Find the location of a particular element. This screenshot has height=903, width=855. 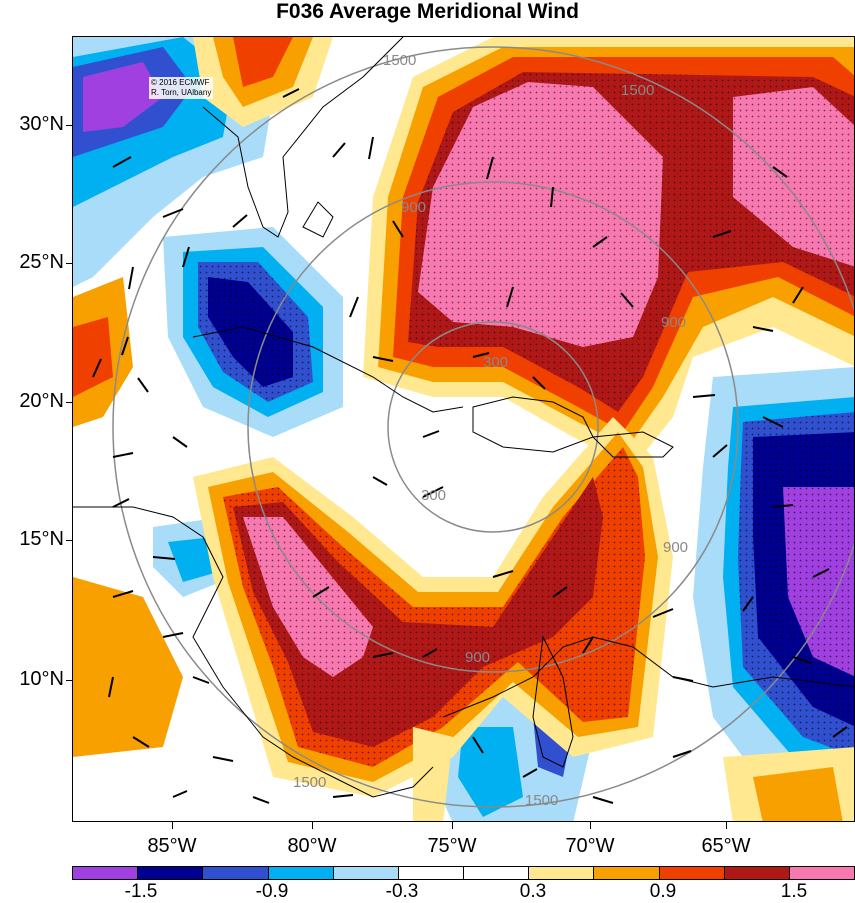

ring-label-900-right: 900 is located at coordinates (673, 322).